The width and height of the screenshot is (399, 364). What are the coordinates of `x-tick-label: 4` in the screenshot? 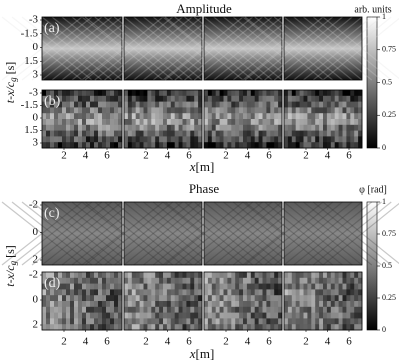 It's located at (248, 156).